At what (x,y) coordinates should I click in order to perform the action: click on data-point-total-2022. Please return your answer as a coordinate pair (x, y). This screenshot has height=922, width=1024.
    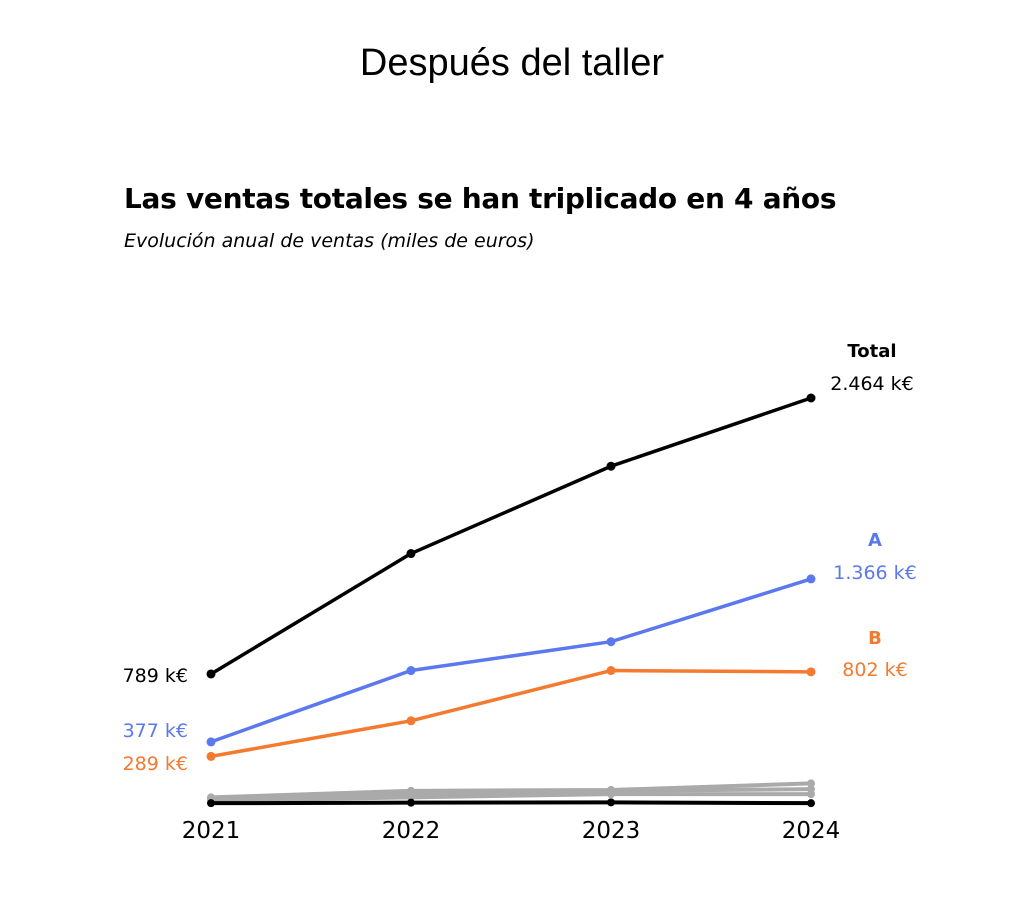
    Looking at the image, I should click on (411, 554).